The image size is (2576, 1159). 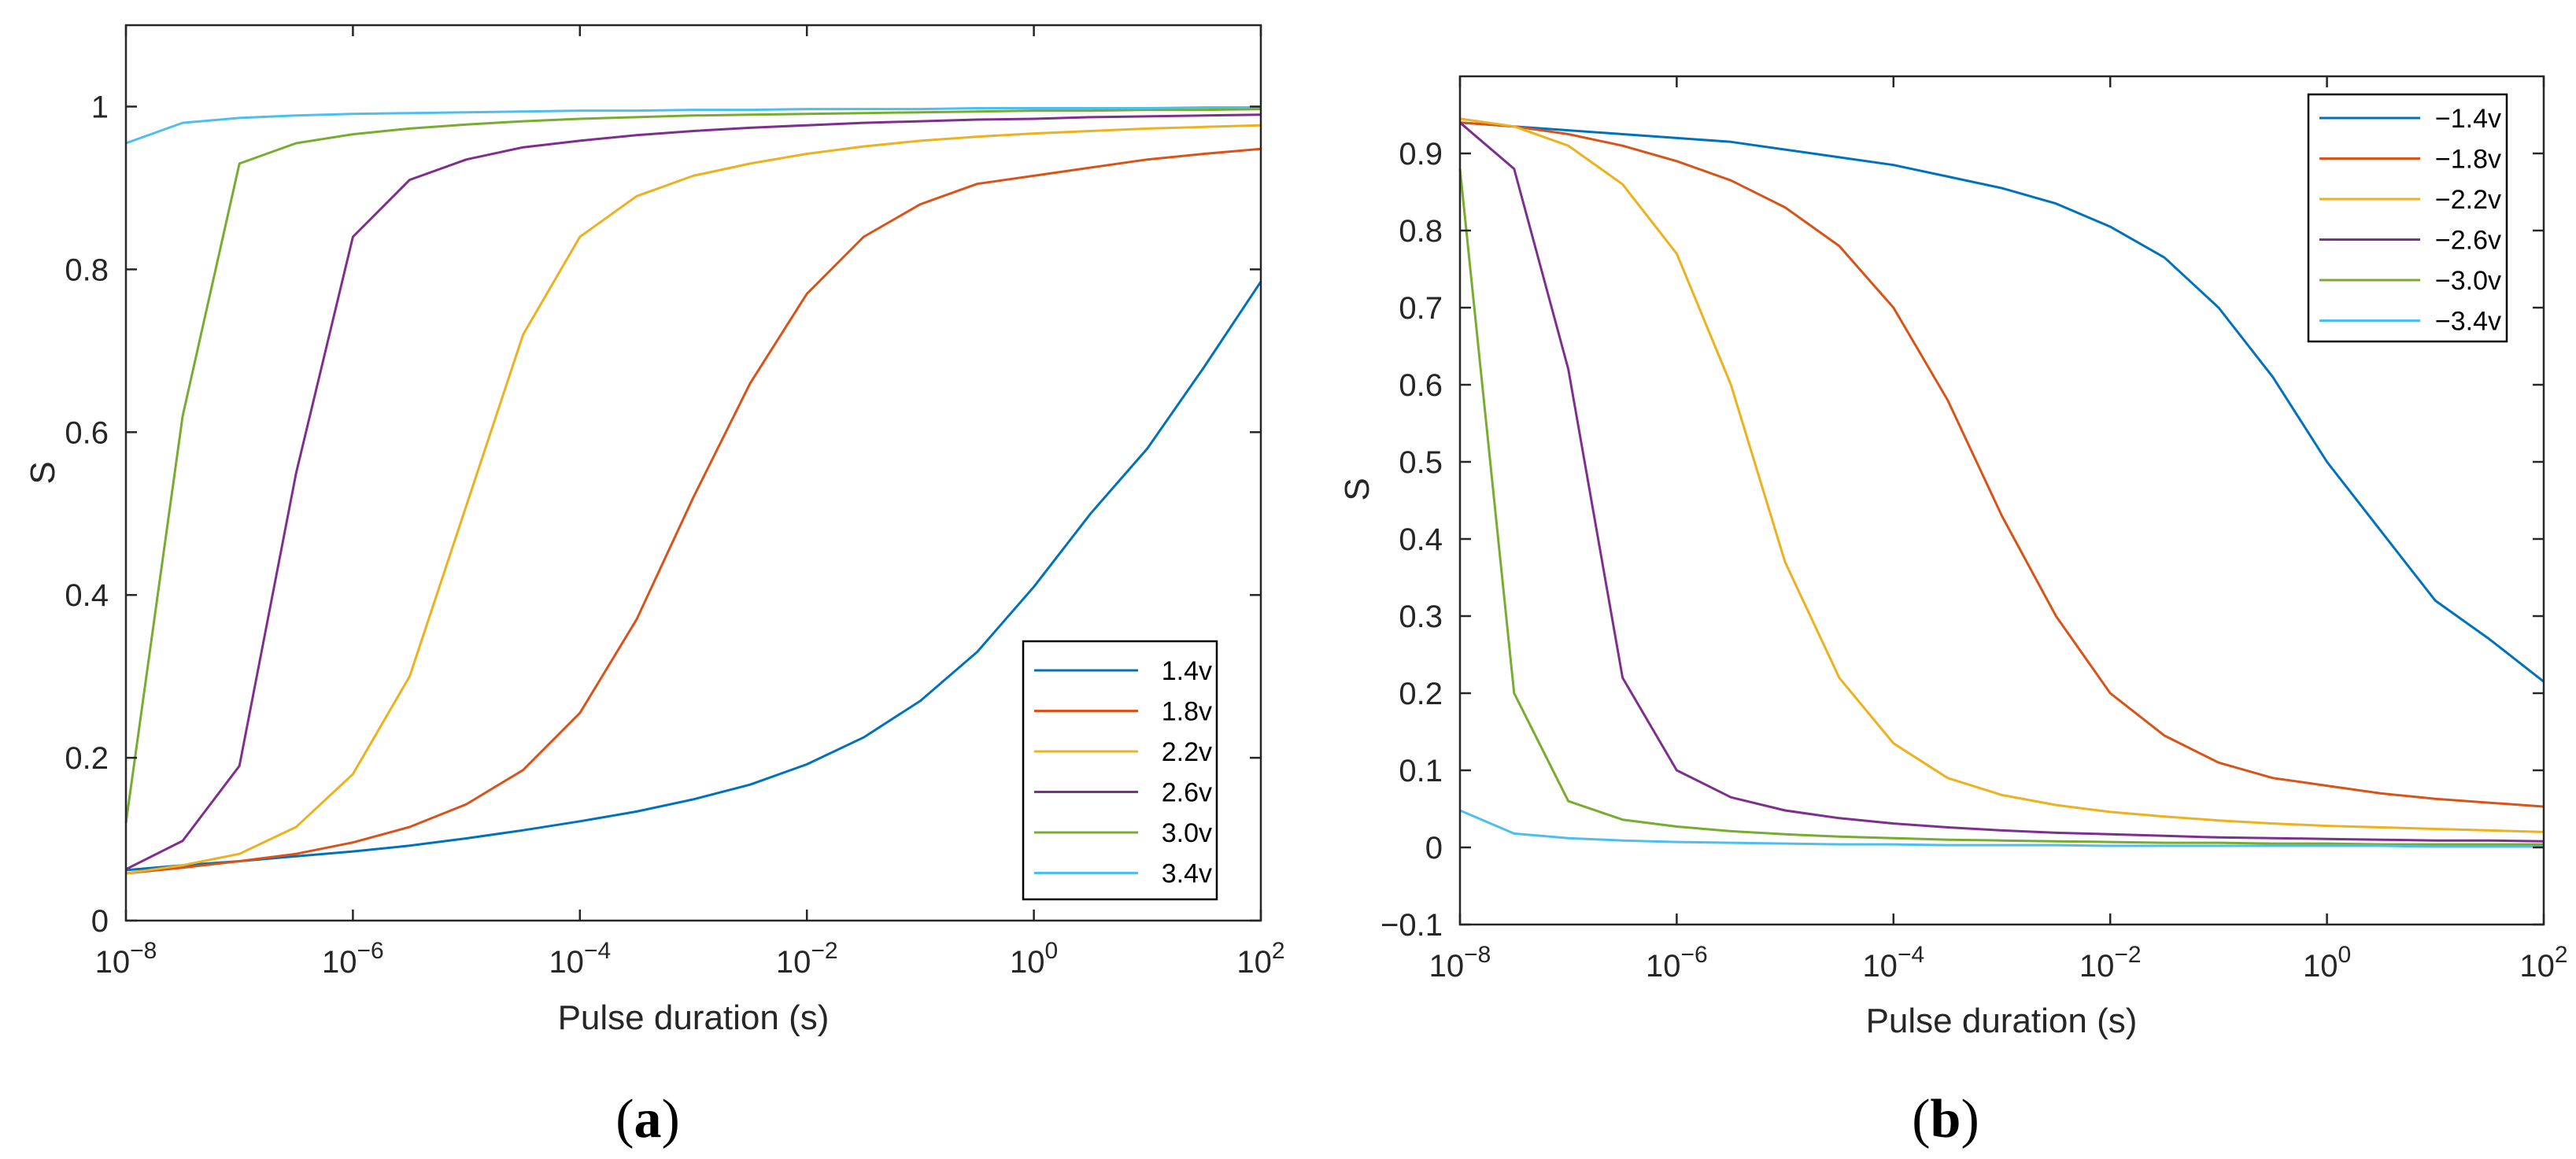 I want to click on x-tick-label-b-0: 10⁻⁸, so click(x=1460, y=963).